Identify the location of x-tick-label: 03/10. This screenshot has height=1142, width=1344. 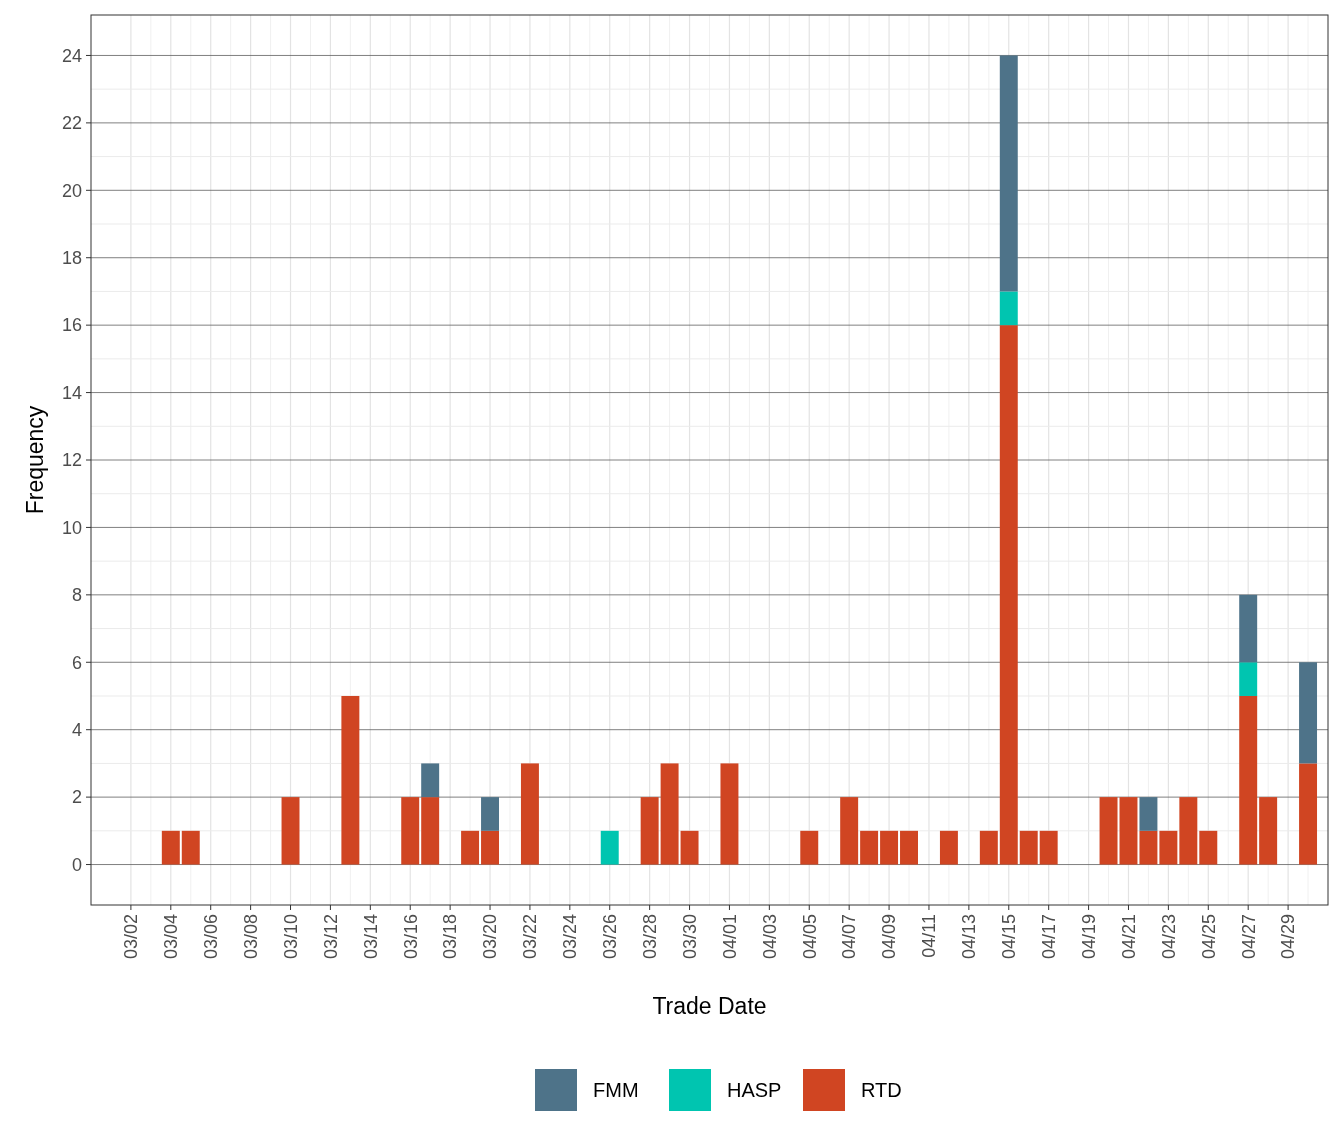
(290, 937).